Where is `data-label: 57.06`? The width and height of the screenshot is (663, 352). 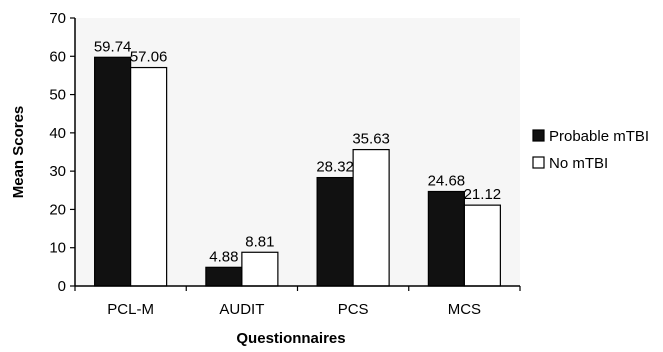 data-label: 57.06 is located at coordinates (149, 57).